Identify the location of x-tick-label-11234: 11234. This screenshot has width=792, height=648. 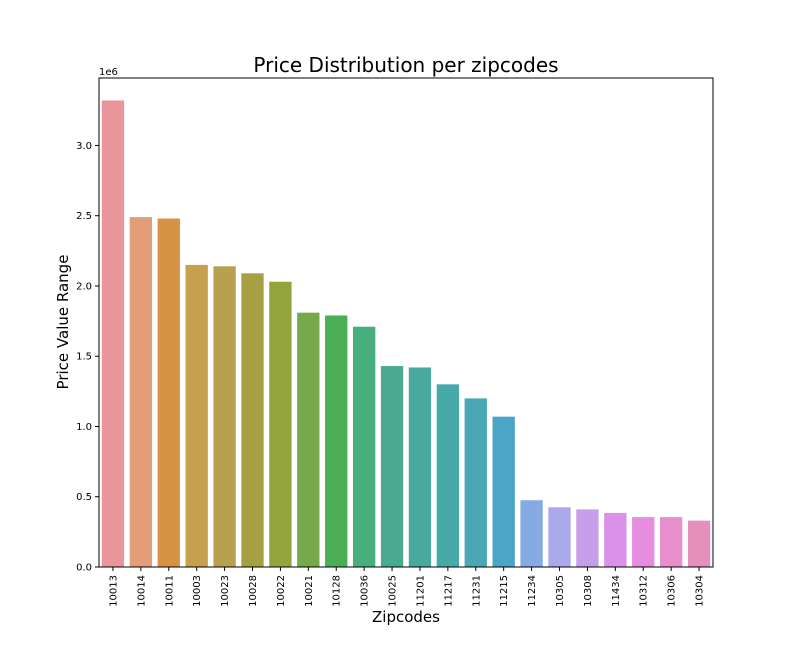
(532, 591).